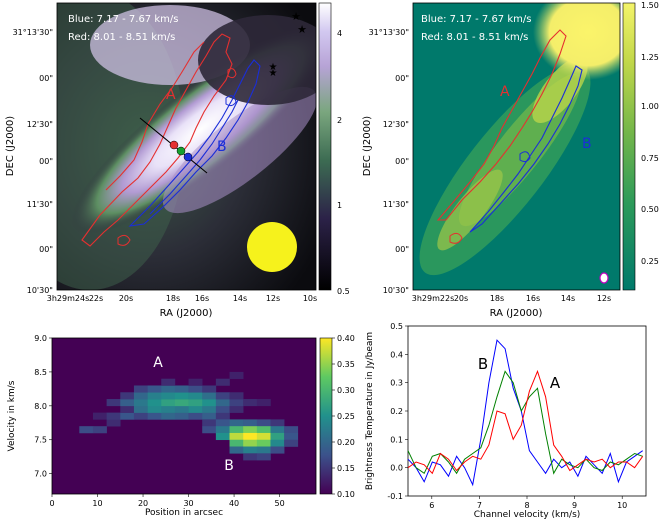 The image size is (664, 523). I want to click on blue-contour-inner, so click(194, 157).